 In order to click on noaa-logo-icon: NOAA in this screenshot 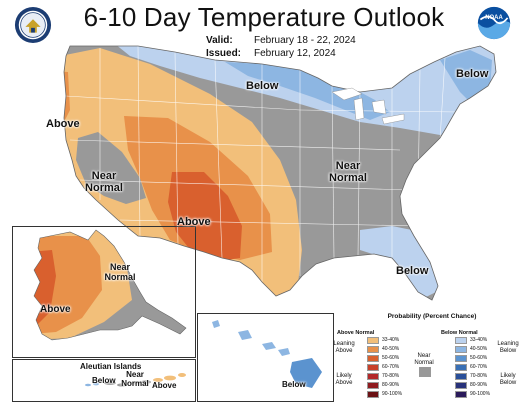, I will do `click(494, 23)`.